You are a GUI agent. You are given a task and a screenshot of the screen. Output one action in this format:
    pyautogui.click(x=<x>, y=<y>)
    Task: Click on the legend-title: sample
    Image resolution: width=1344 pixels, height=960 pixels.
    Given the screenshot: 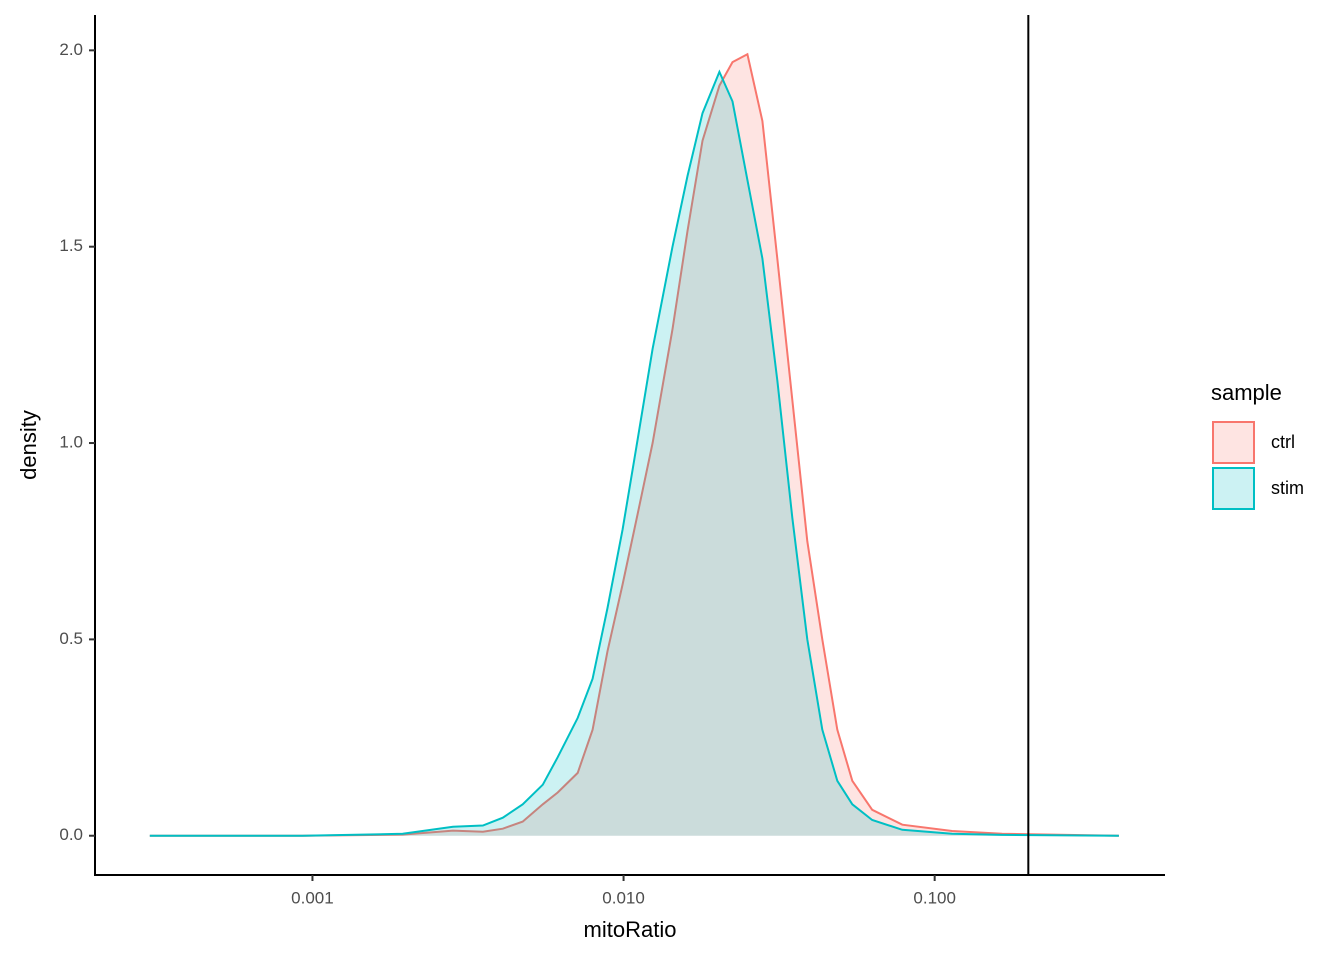 What is the action you would take?
    pyautogui.click(x=1246, y=392)
    